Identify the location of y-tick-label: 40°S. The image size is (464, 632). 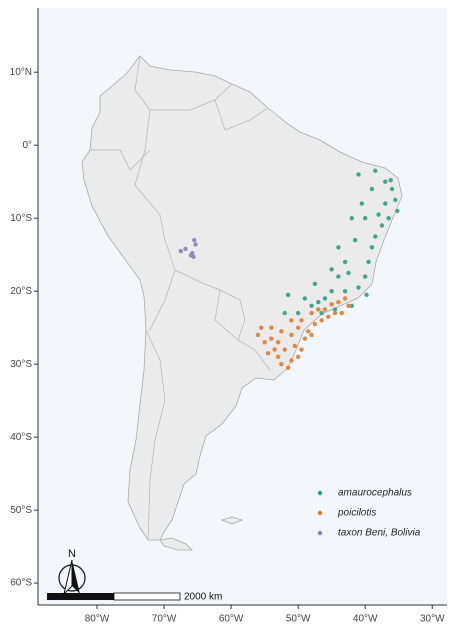
(21, 437).